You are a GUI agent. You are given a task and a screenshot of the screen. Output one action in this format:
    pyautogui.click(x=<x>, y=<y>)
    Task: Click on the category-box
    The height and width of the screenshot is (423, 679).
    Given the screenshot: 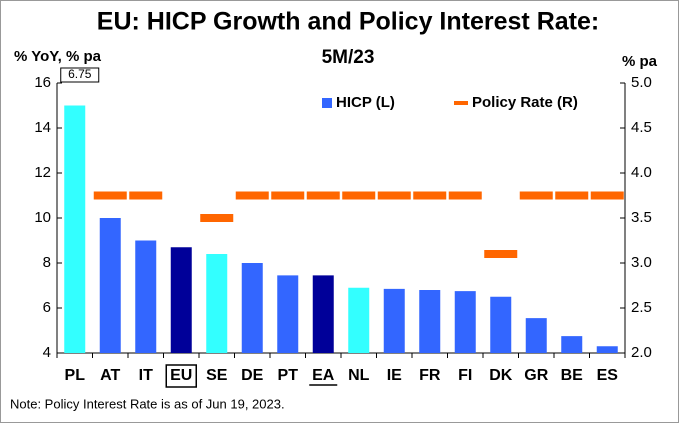 What is the action you would take?
    pyautogui.click(x=181, y=376)
    